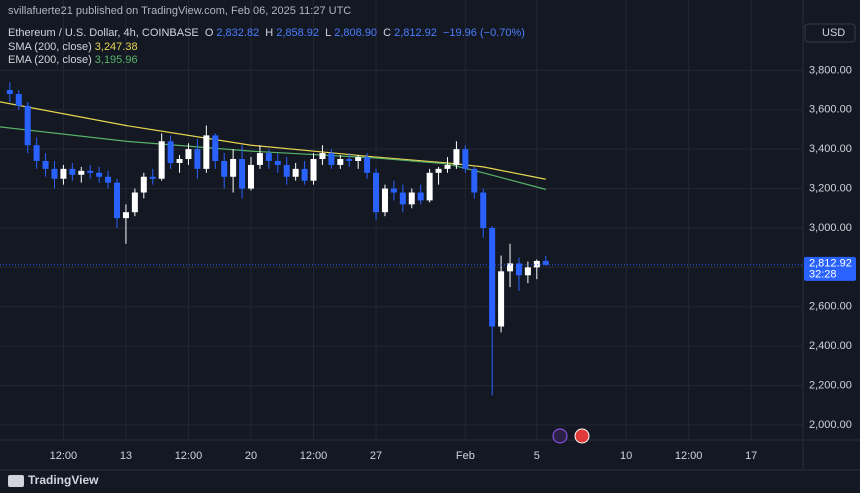 This screenshot has height=493, width=860. What do you see at coordinates (387, 33) in the screenshot?
I see `ohlc-key: C` at bounding box center [387, 33].